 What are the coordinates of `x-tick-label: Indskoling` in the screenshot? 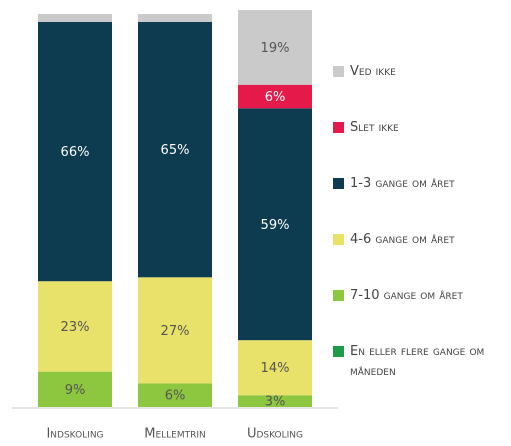 It's located at (74, 434).